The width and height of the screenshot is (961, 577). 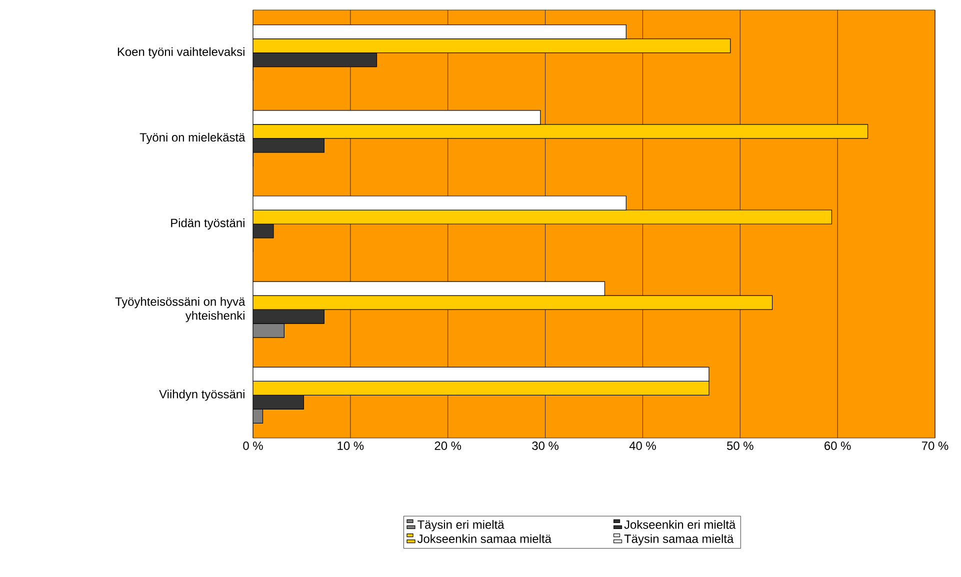 I want to click on x-tick-label: 0 %, so click(x=253, y=446).